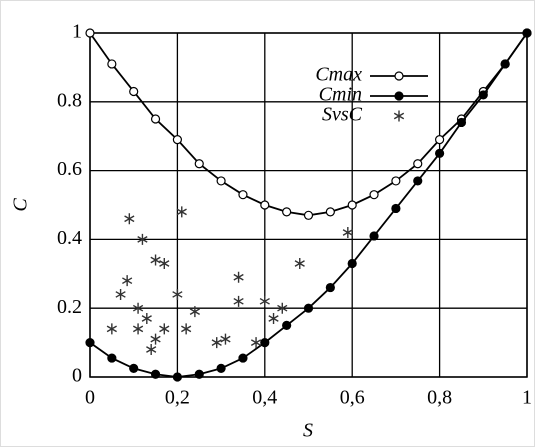 This screenshot has width=535, height=447. I want to click on y-tick-label: 0.2, so click(69, 307).